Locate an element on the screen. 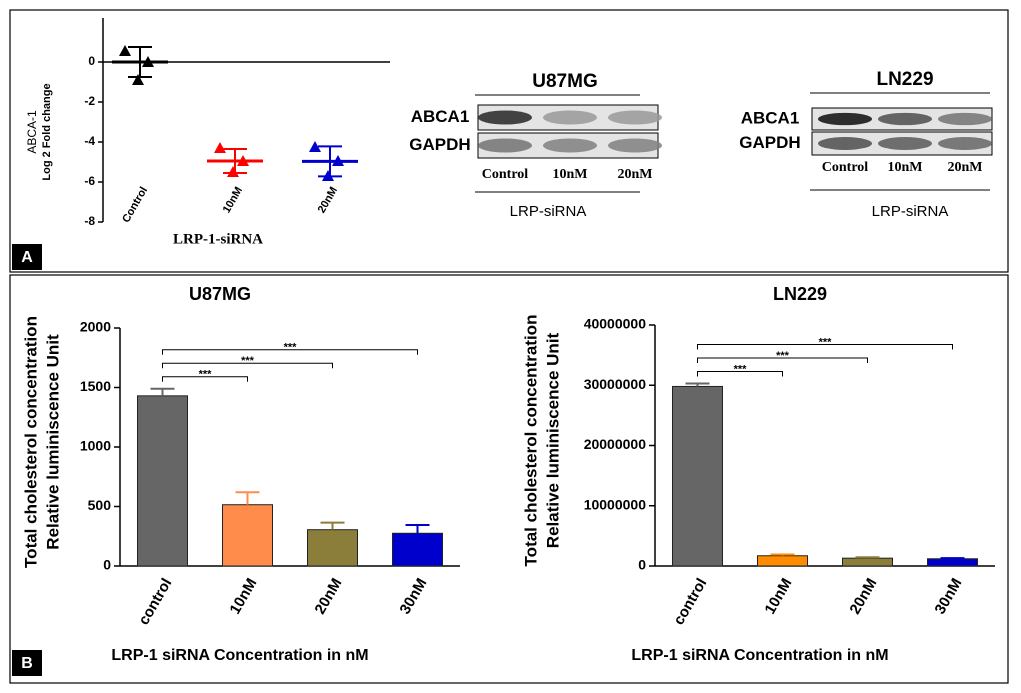 This screenshot has height=693, width=1021. y-tick-label: 40000000 is located at coordinates (615, 324).